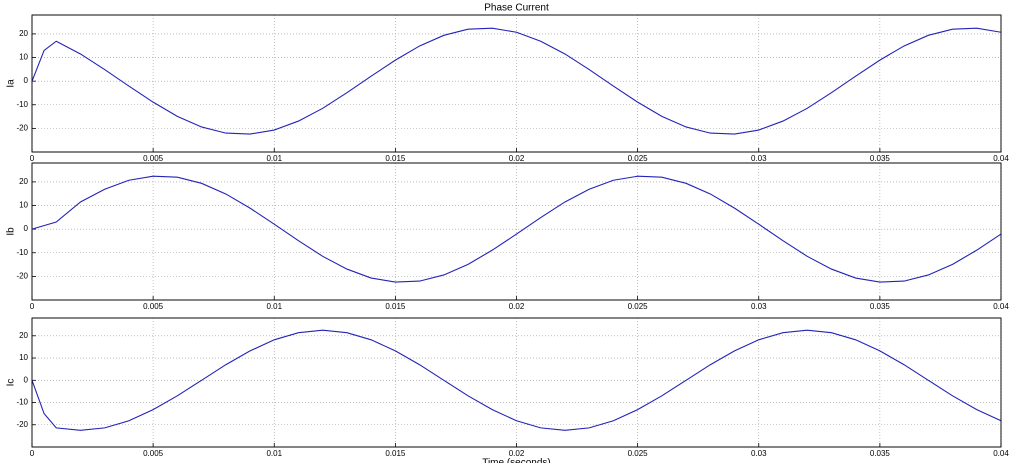 This screenshot has width=1012, height=463. Describe the element at coordinates (516, 8) in the screenshot. I see `chart-title: Phase Current` at that location.